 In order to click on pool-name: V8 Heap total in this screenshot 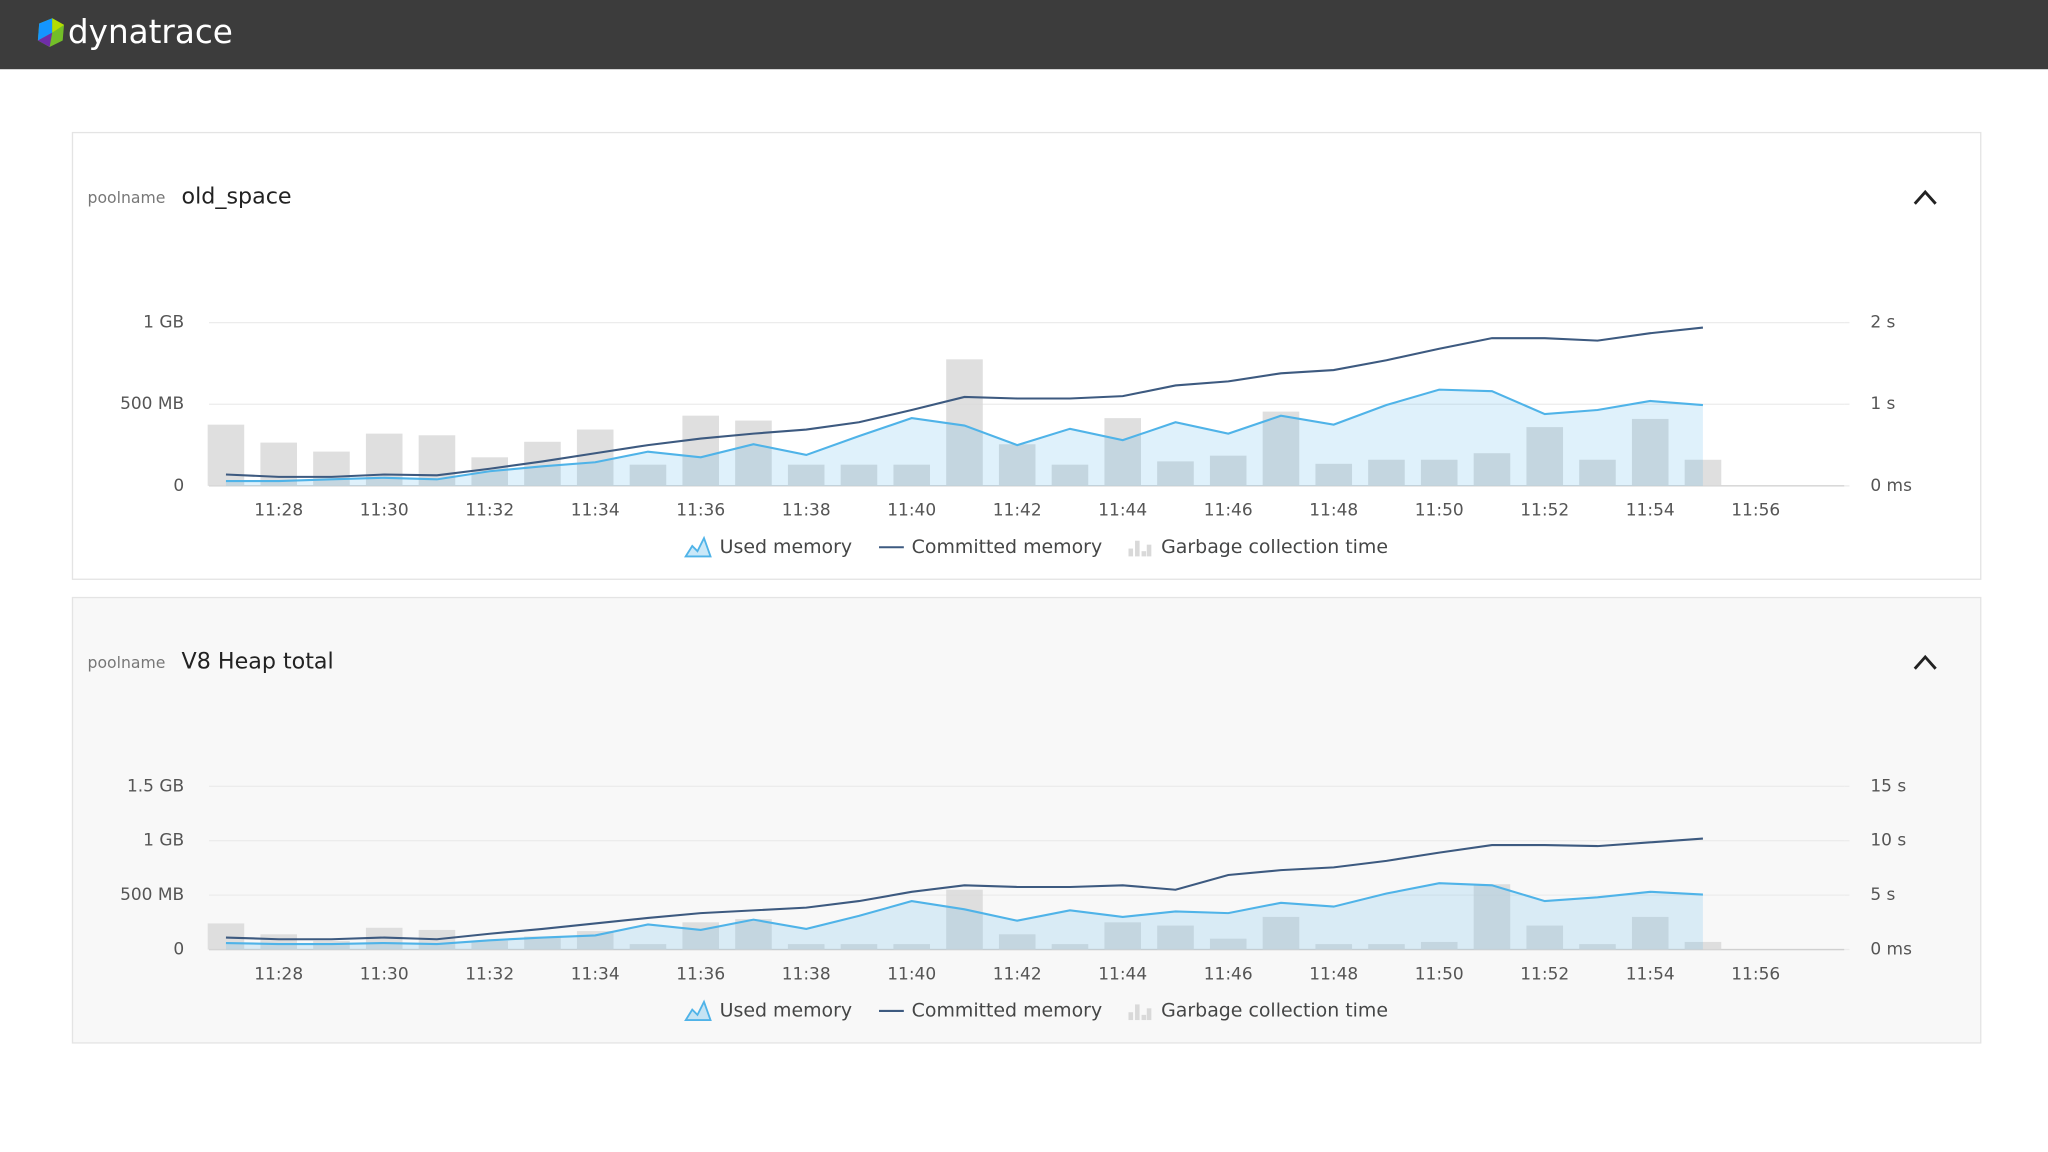, I will do `click(258, 662)`.